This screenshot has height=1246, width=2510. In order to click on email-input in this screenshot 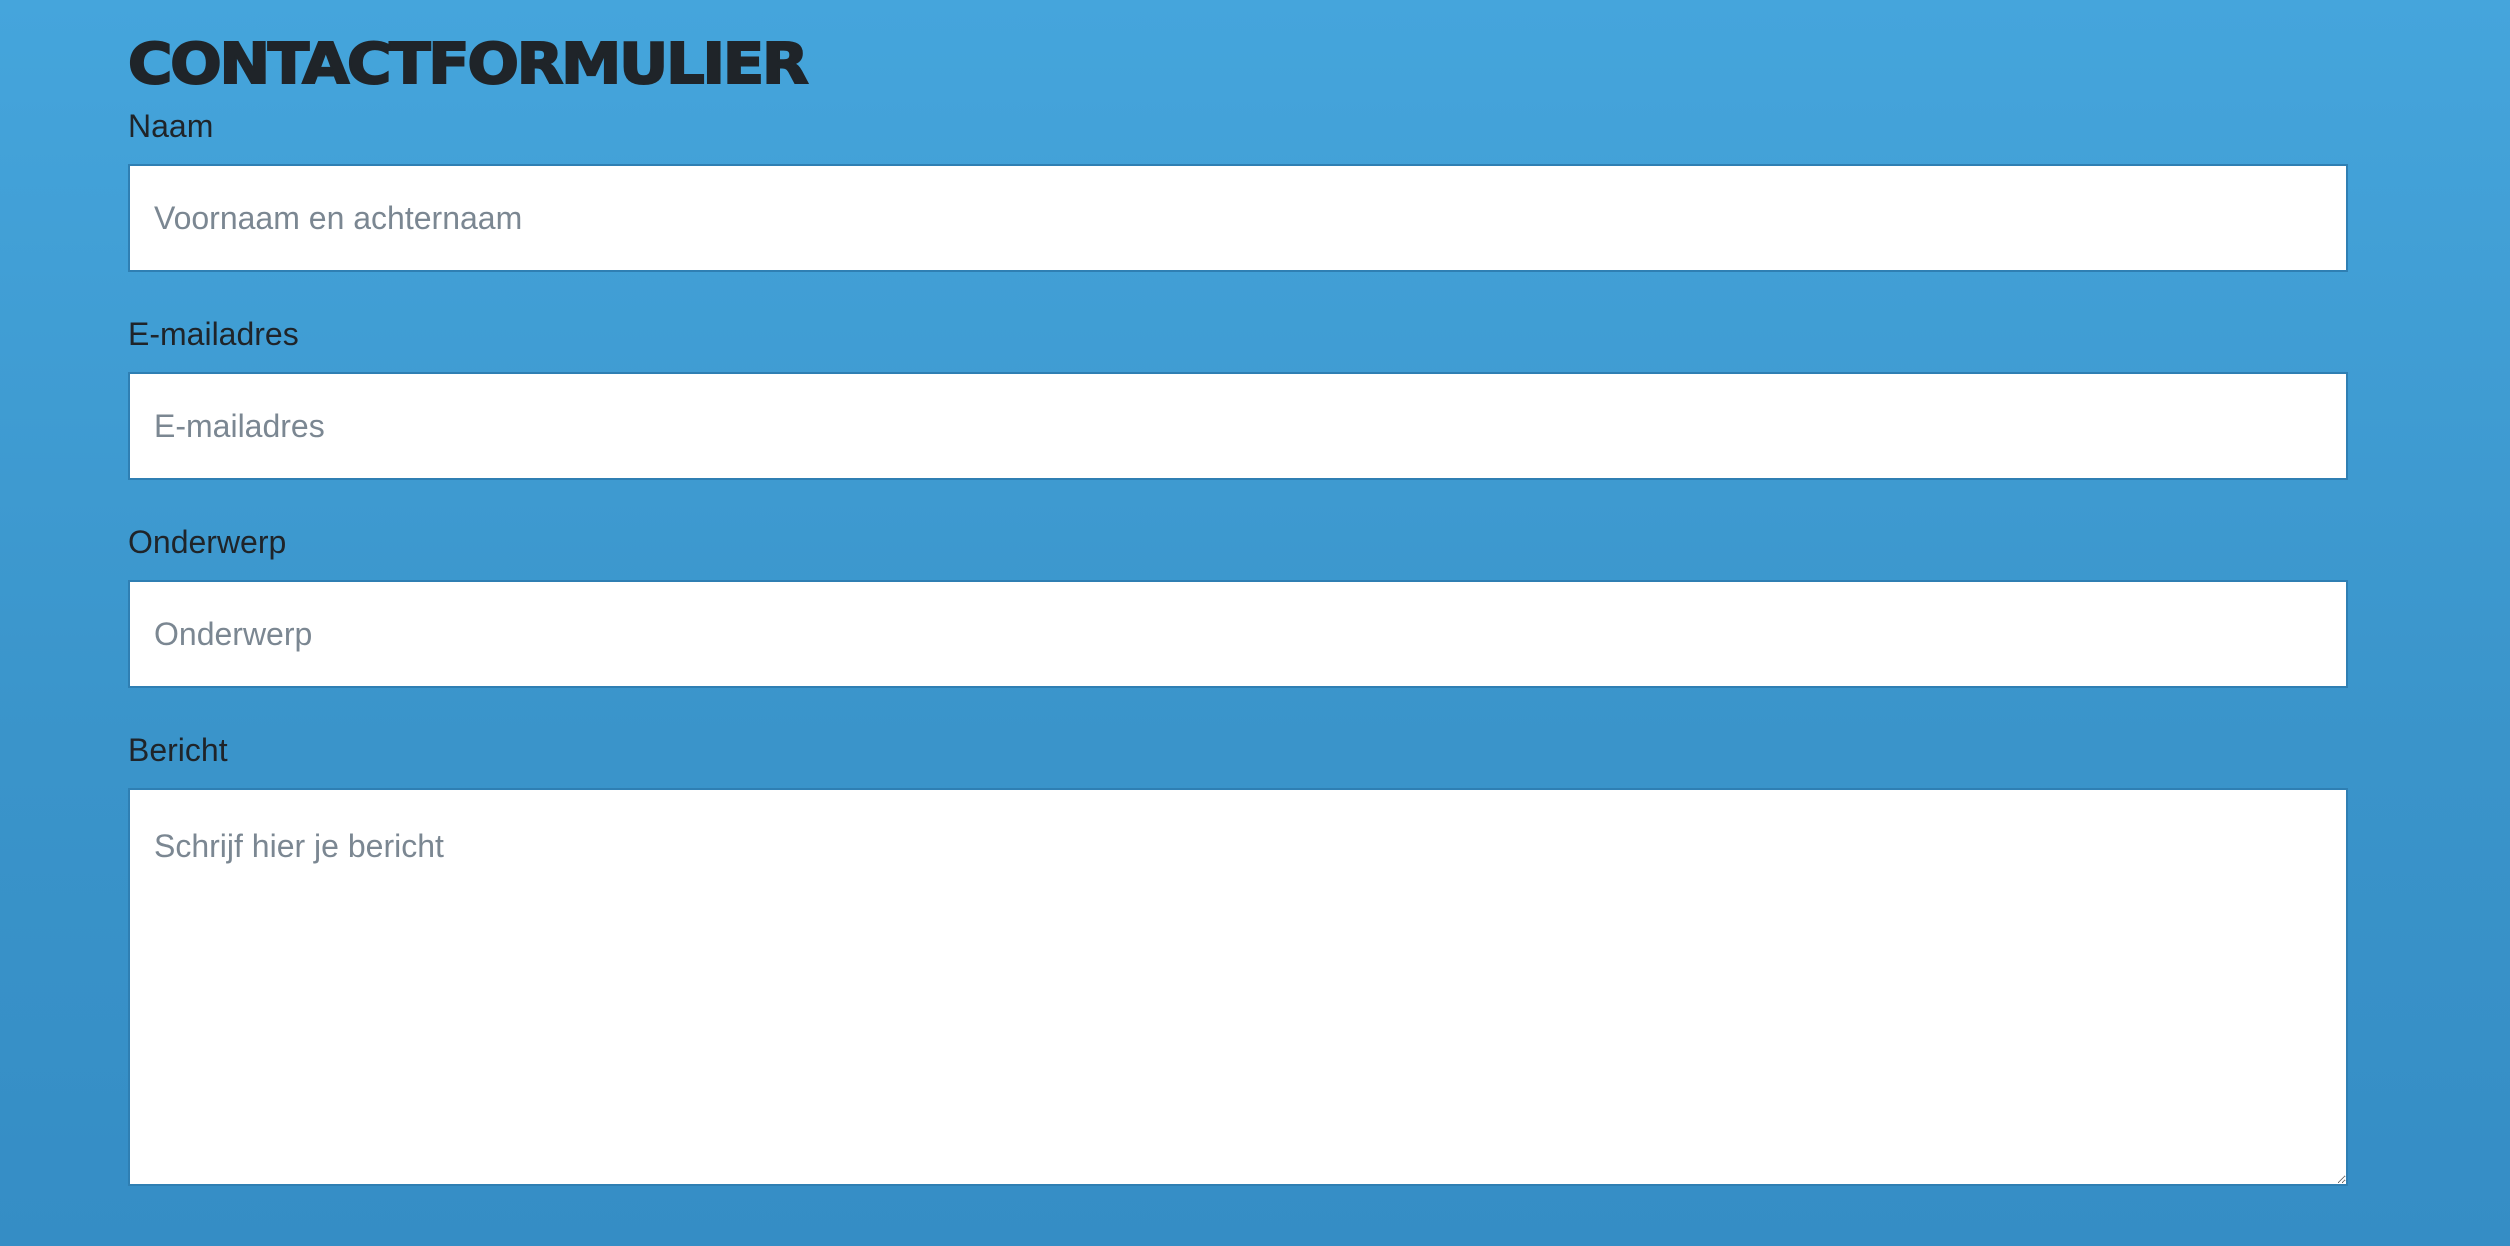, I will do `click(1238, 426)`.